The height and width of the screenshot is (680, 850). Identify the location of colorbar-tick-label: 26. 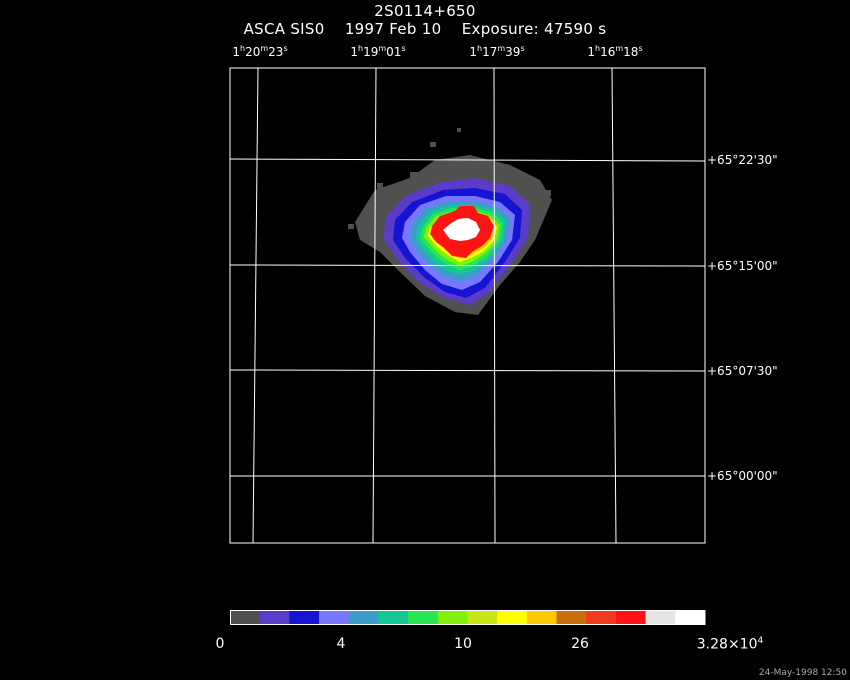
(580, 644).